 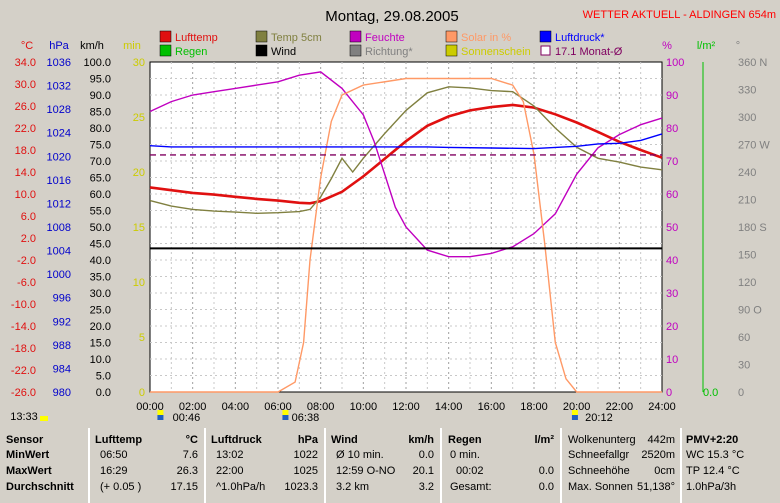 What do you see at coordinates (675, 63) in the screenshot?
I see `axis-tick-label: 100` at bounding box center [675, 63].